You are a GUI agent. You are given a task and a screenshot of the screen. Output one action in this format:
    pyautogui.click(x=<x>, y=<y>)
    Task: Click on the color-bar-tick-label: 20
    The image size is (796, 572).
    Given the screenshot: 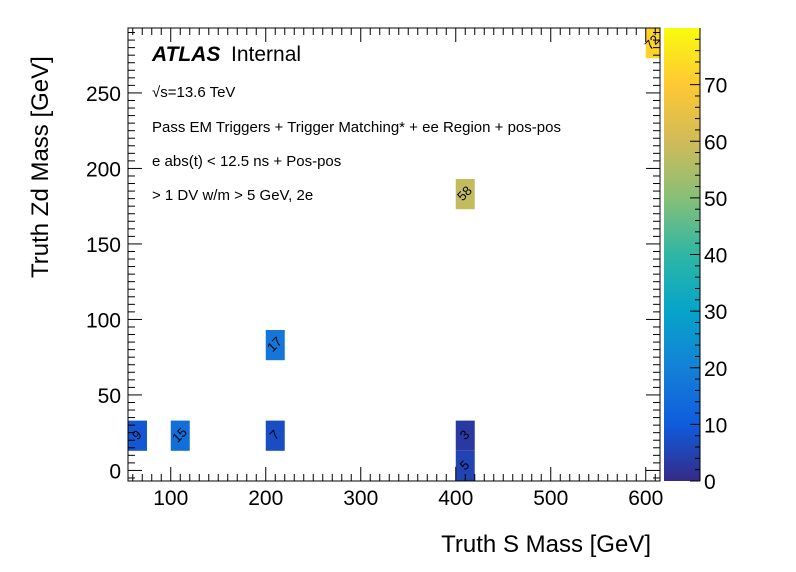 What is the action you would take?
    pyautogui.click(x=715, y=369)
    